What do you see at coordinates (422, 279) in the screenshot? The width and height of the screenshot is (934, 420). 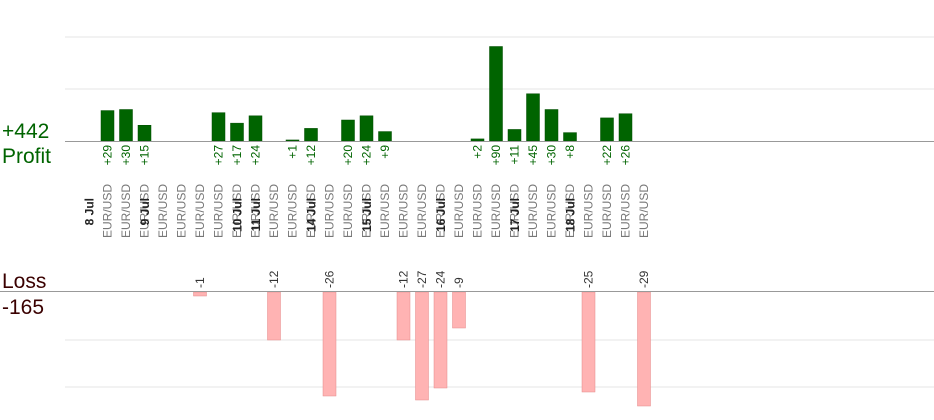 I see `loss-value-label: -27` at bounding box center [422, 279].